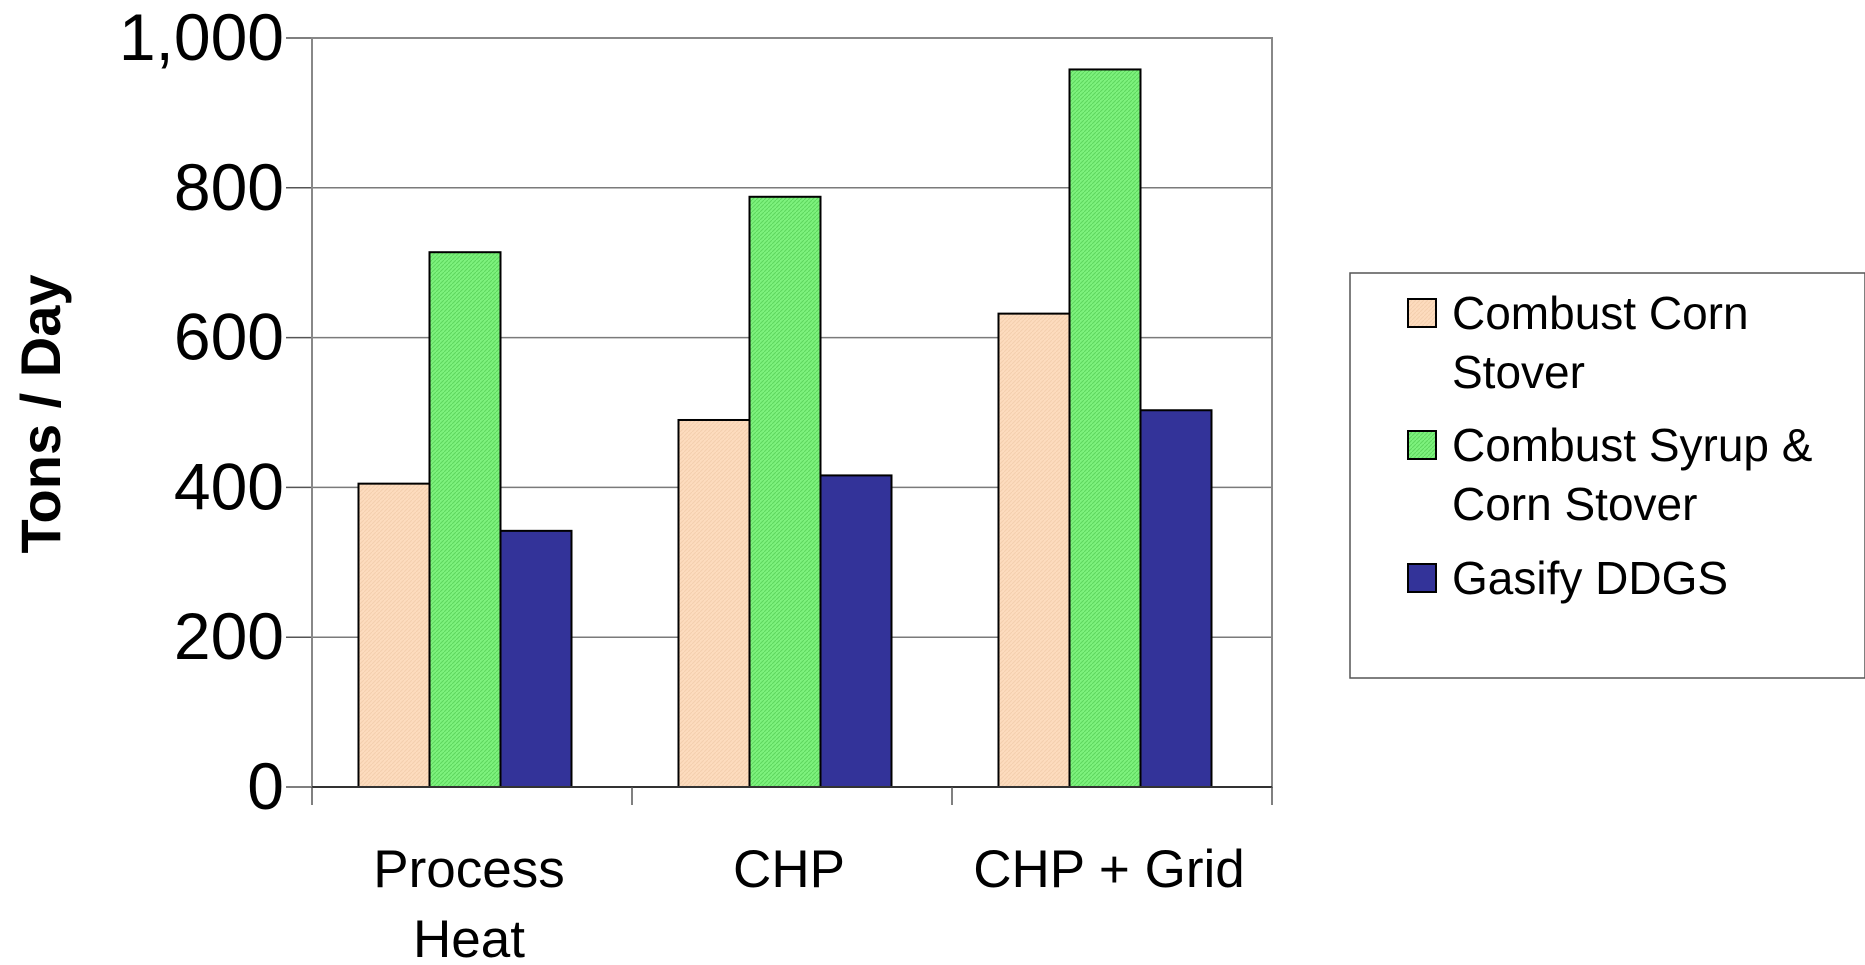  What do you see at coordinates (201, 37) in the screenshot?
I see `y-tick-label: 1,000` at bounding box center [201, 37].